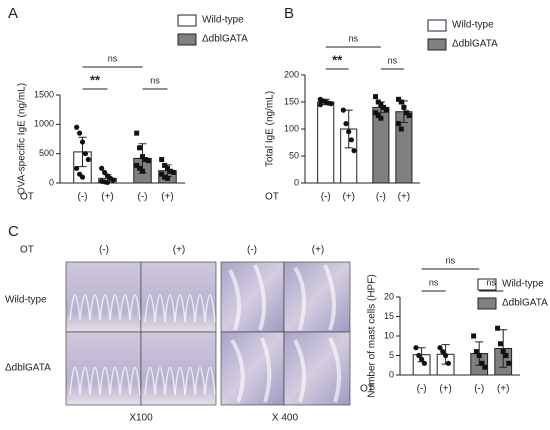  I want to click on legend-label: Wild-type, so click(523, 284).